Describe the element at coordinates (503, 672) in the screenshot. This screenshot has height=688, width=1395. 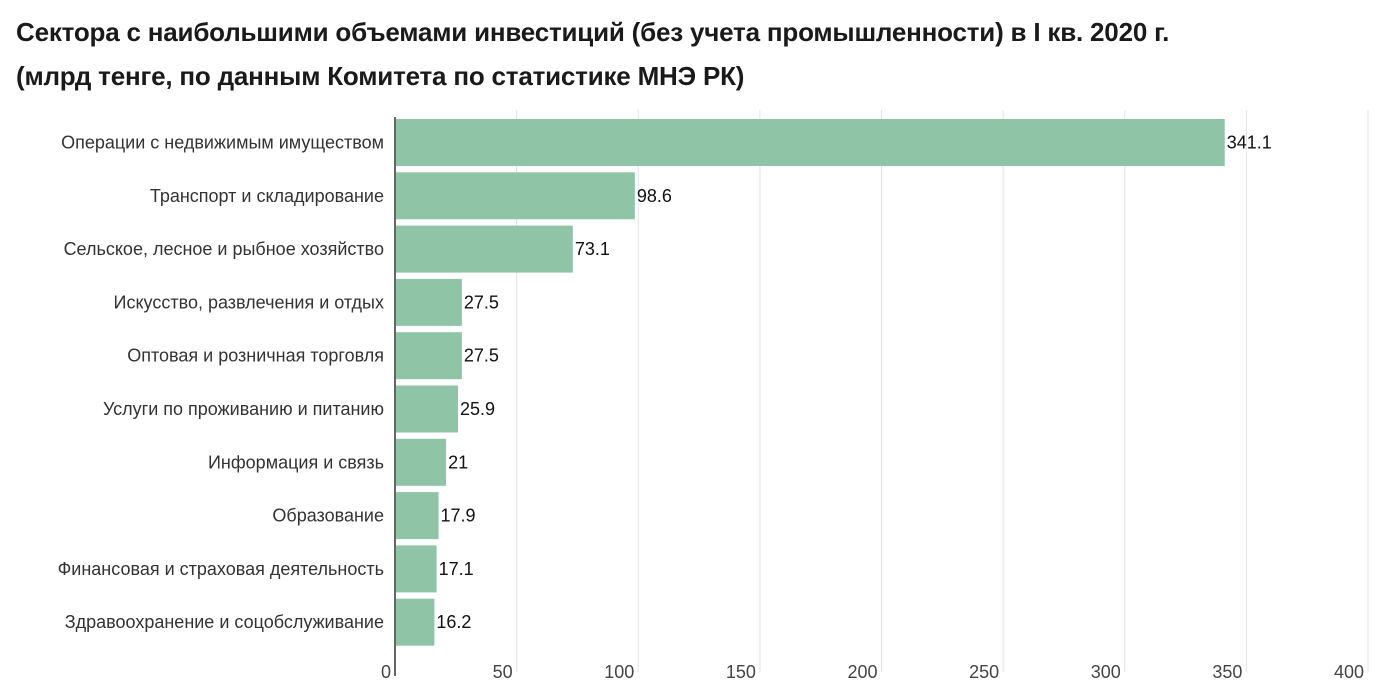
I see `x-tick-label: 50` at that location.